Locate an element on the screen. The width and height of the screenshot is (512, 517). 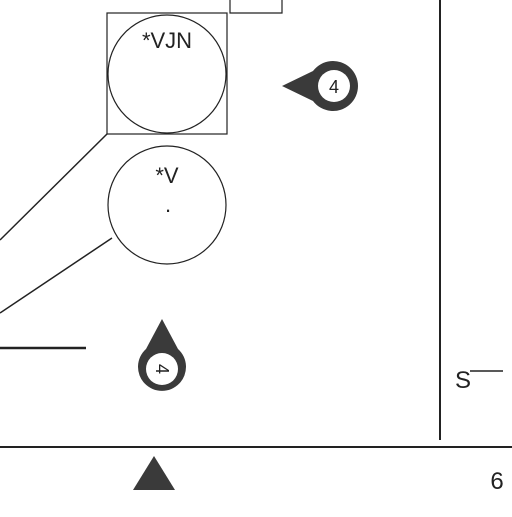
marker-right-center is located at coordinates (334, 86).